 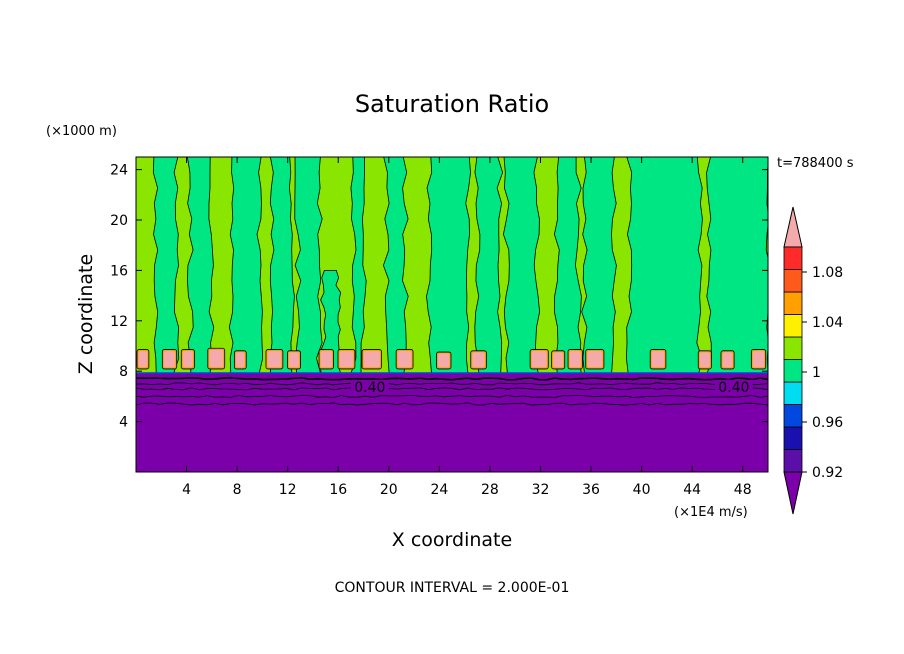 What do you see at coordinates (86, 314) in the screenshot?
I see `y-axis-label: Z coordinate` at bounding box center [86, 314].